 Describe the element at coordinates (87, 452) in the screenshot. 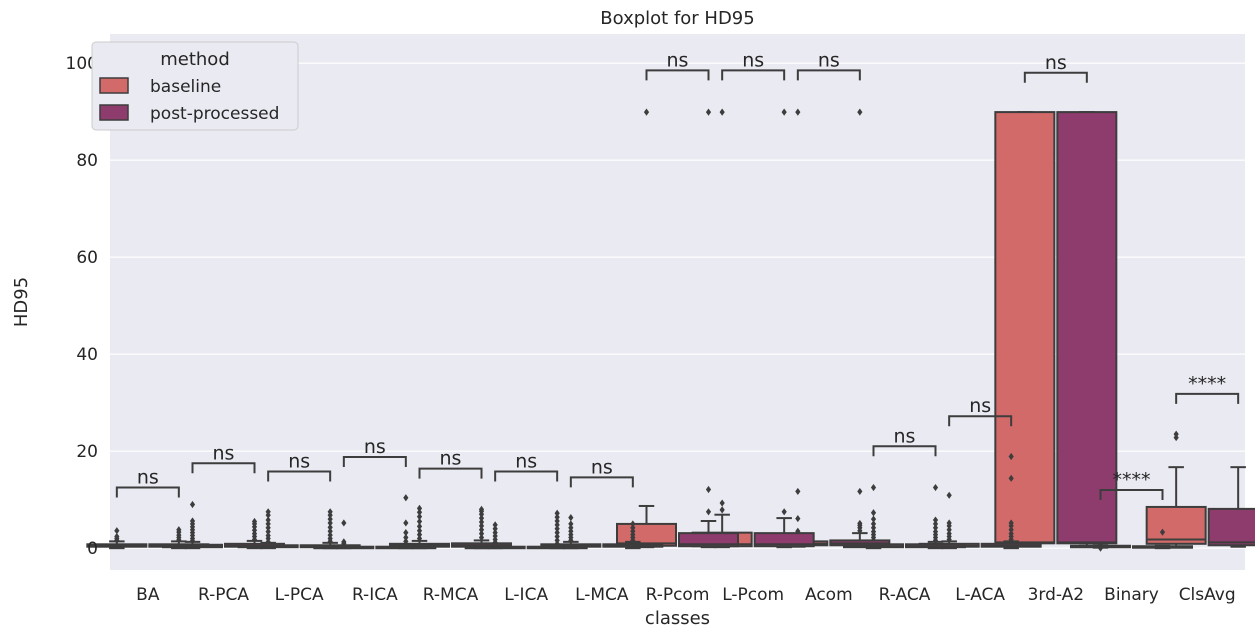

I see `y-tick-label: 20` at that location.